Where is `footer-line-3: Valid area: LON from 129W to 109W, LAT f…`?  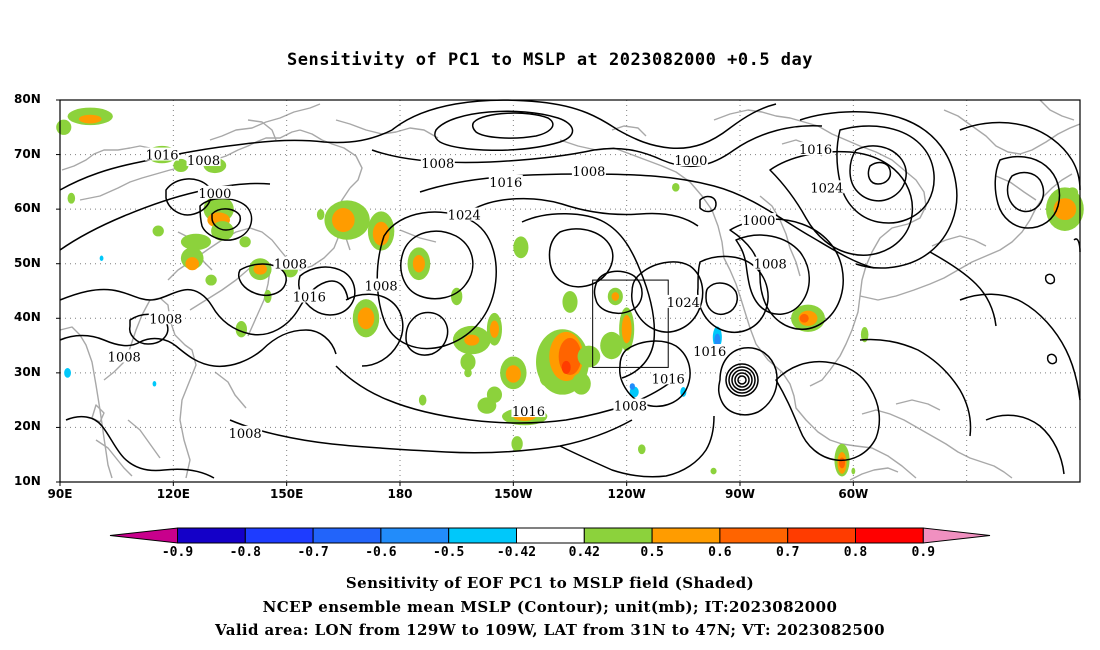 footer-line-3: Valid area: LON from 129W to 109W, LAT f… is located at coordinates (550, 630).